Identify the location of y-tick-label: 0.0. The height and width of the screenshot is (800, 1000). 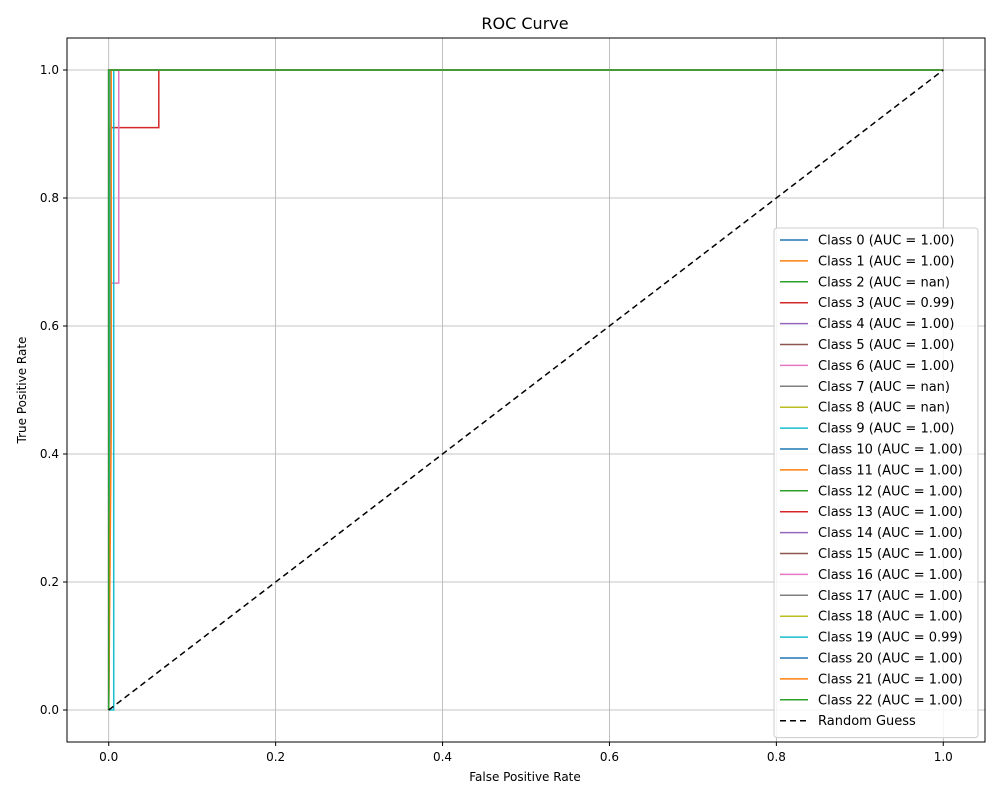
(49, 710).